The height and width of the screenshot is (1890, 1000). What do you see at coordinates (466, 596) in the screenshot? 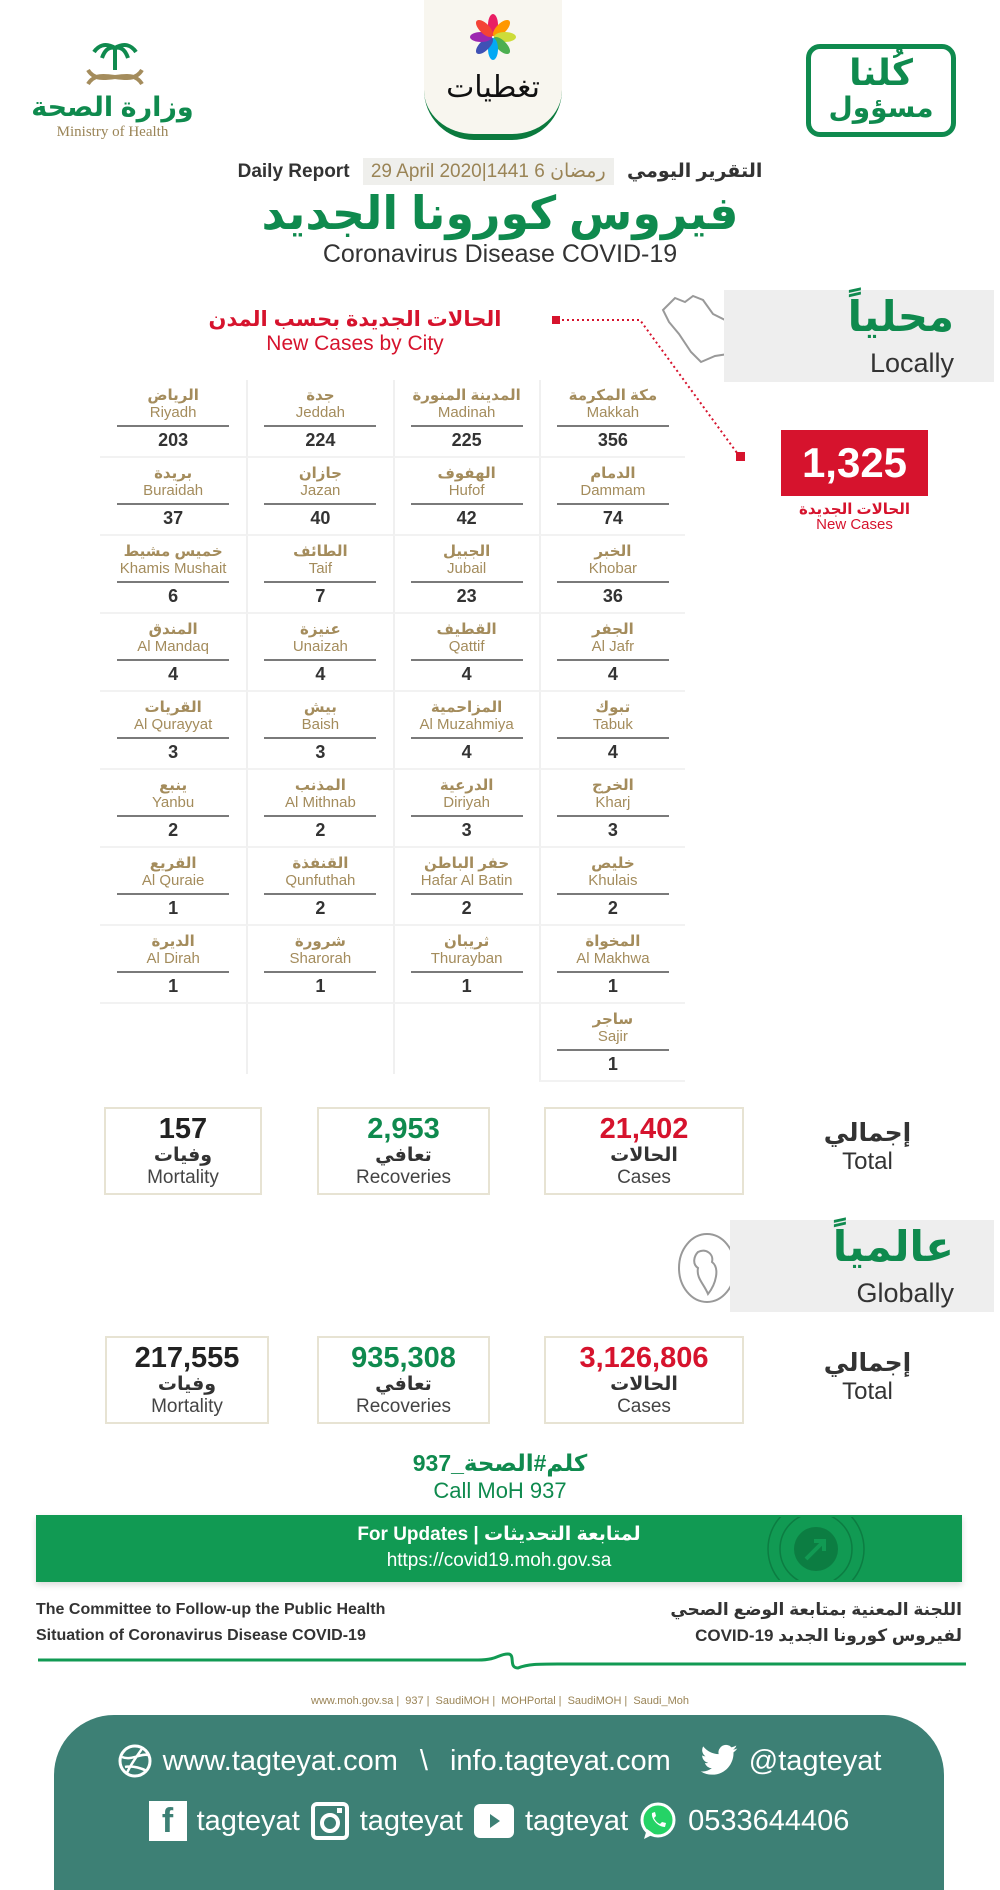
I see `city-case-count: 23` at bounding box center [466, 596].